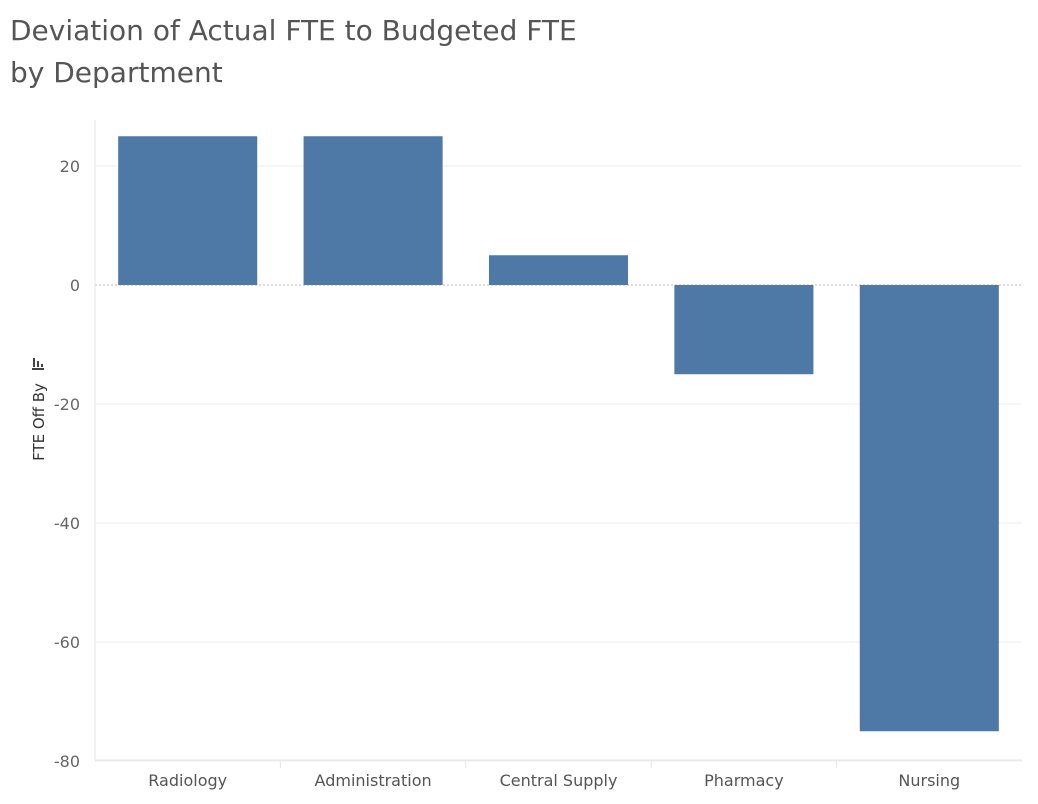 This screenshot has width=1038, height=804. I want to click on bar-administration, so click(373, 210).